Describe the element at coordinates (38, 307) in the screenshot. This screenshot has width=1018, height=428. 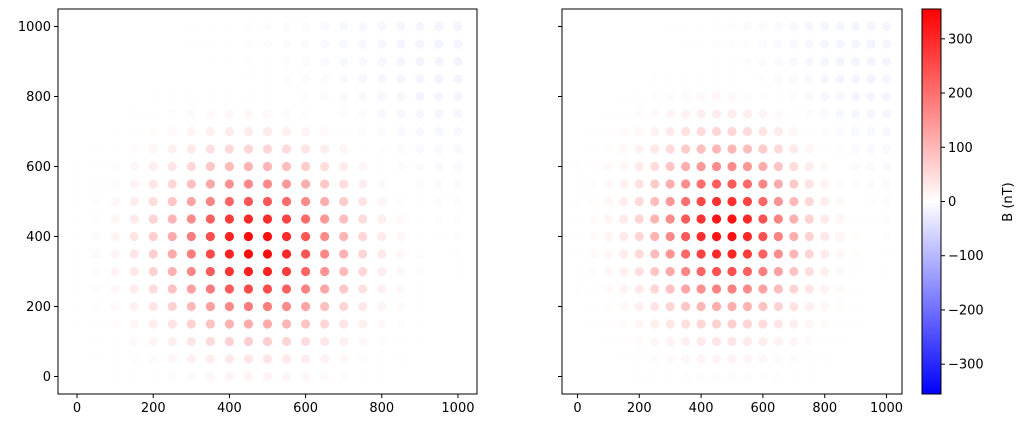
I see `y-tick-label: 200` at that location.